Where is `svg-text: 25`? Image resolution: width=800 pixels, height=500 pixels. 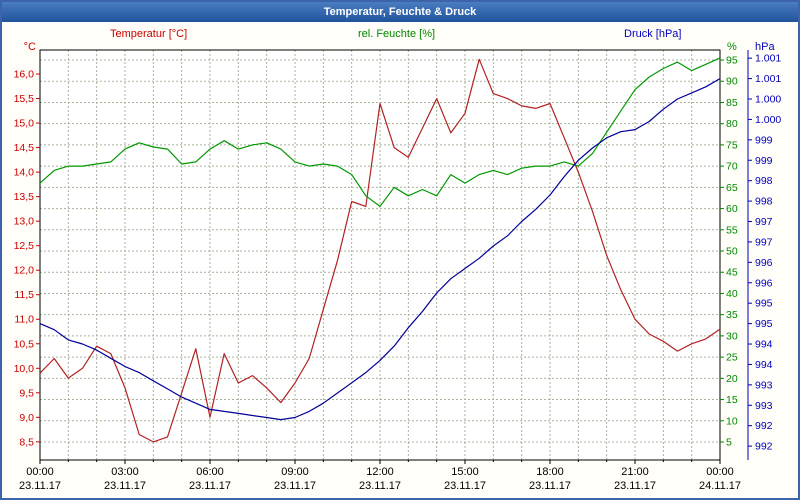 svg-text: 25 is located at coordinates (732, 358).